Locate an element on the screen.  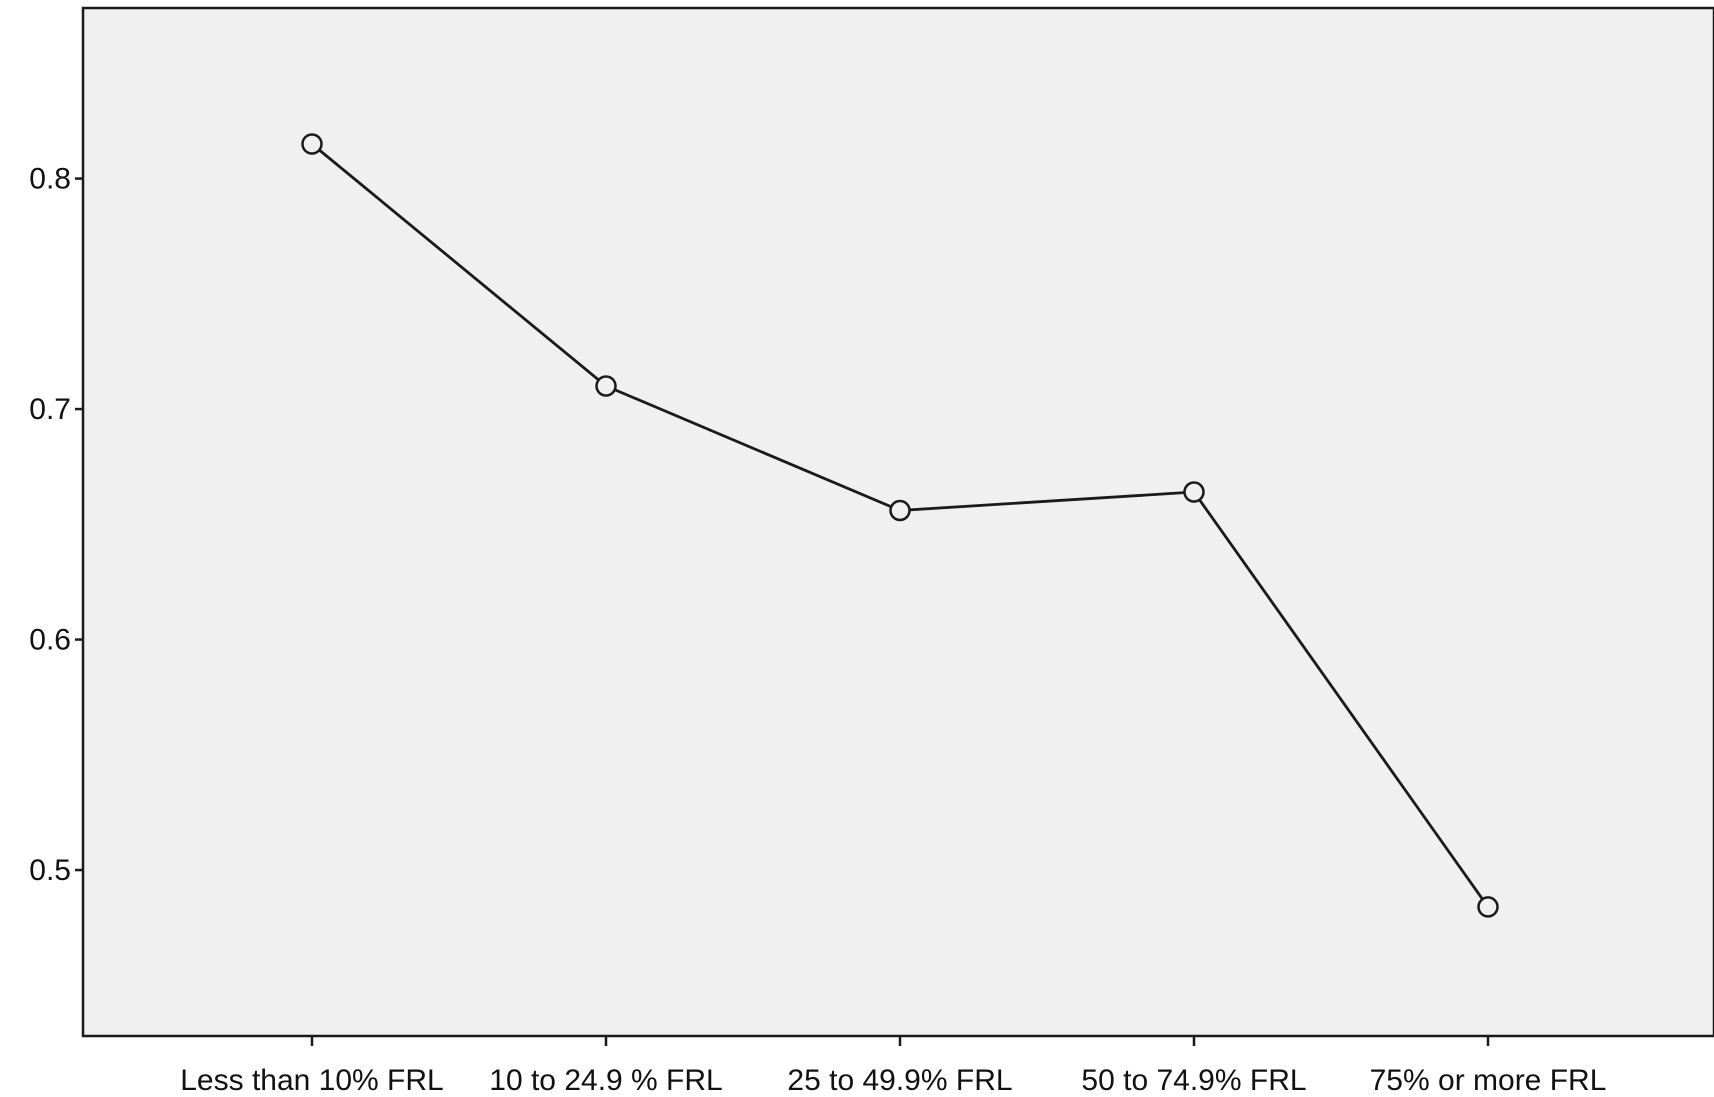
y-axis: 0.5 0.6 0.7 0.8 is located at coordinates (56, 525).